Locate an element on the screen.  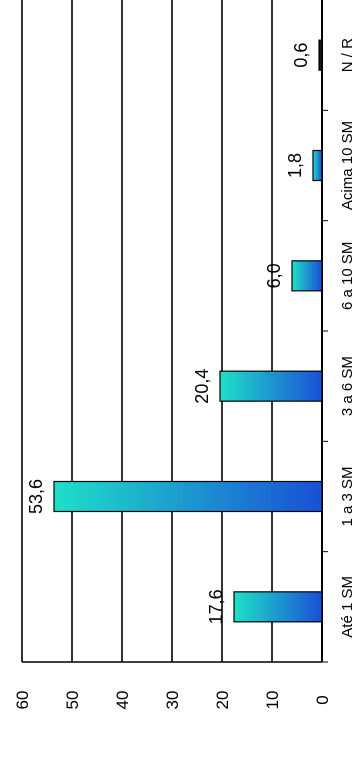
value-tick-label: 30 is located at coordinates (172, 700).